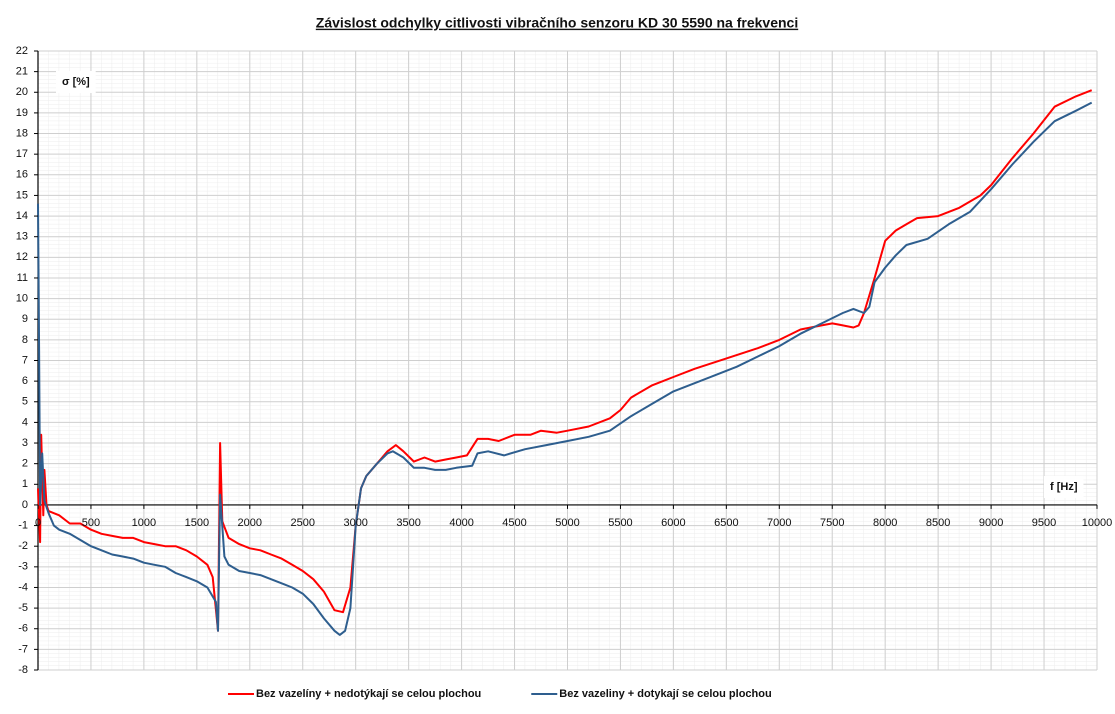 Image resolution: width=1115 pixels, height=714 pixels. What do you see at coordinates (23, 546) in the screenshot?
I see `y-tick-label: -2` at bounding box center [23, 546].